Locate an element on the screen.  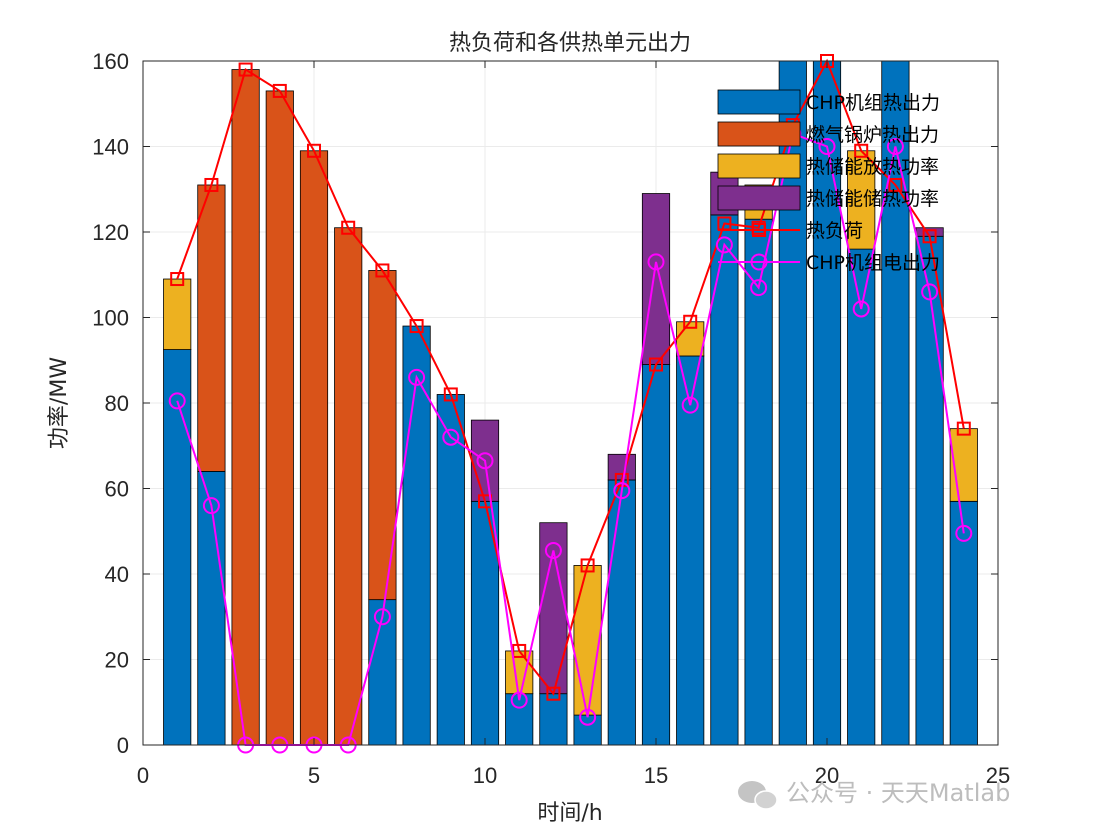
y-tick-label: 140 is located at coordinates (110, 147).